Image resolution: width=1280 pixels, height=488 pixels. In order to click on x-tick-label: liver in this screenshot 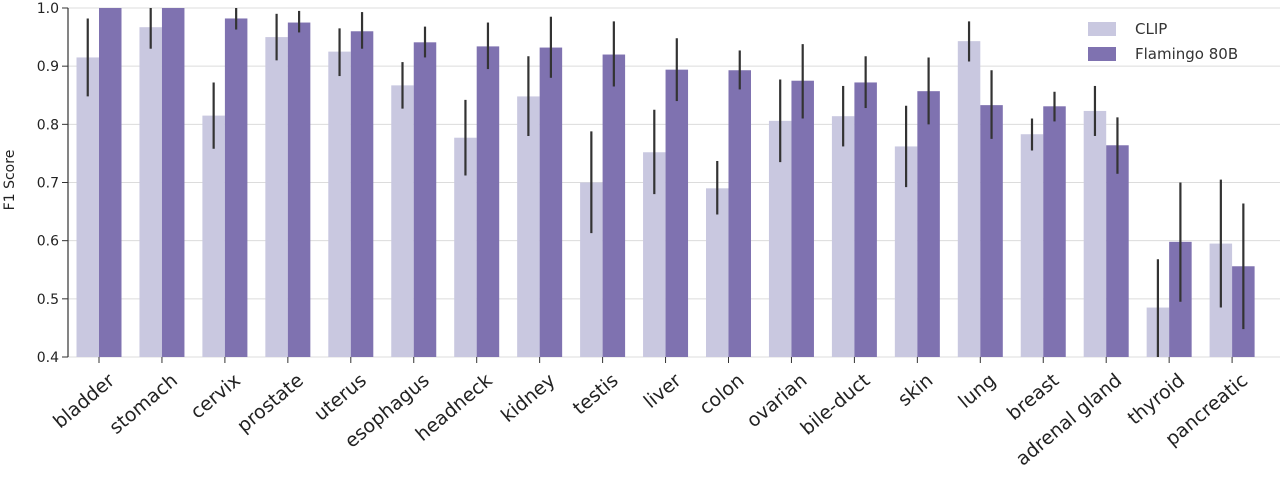, I will do `click(663, 391)`.